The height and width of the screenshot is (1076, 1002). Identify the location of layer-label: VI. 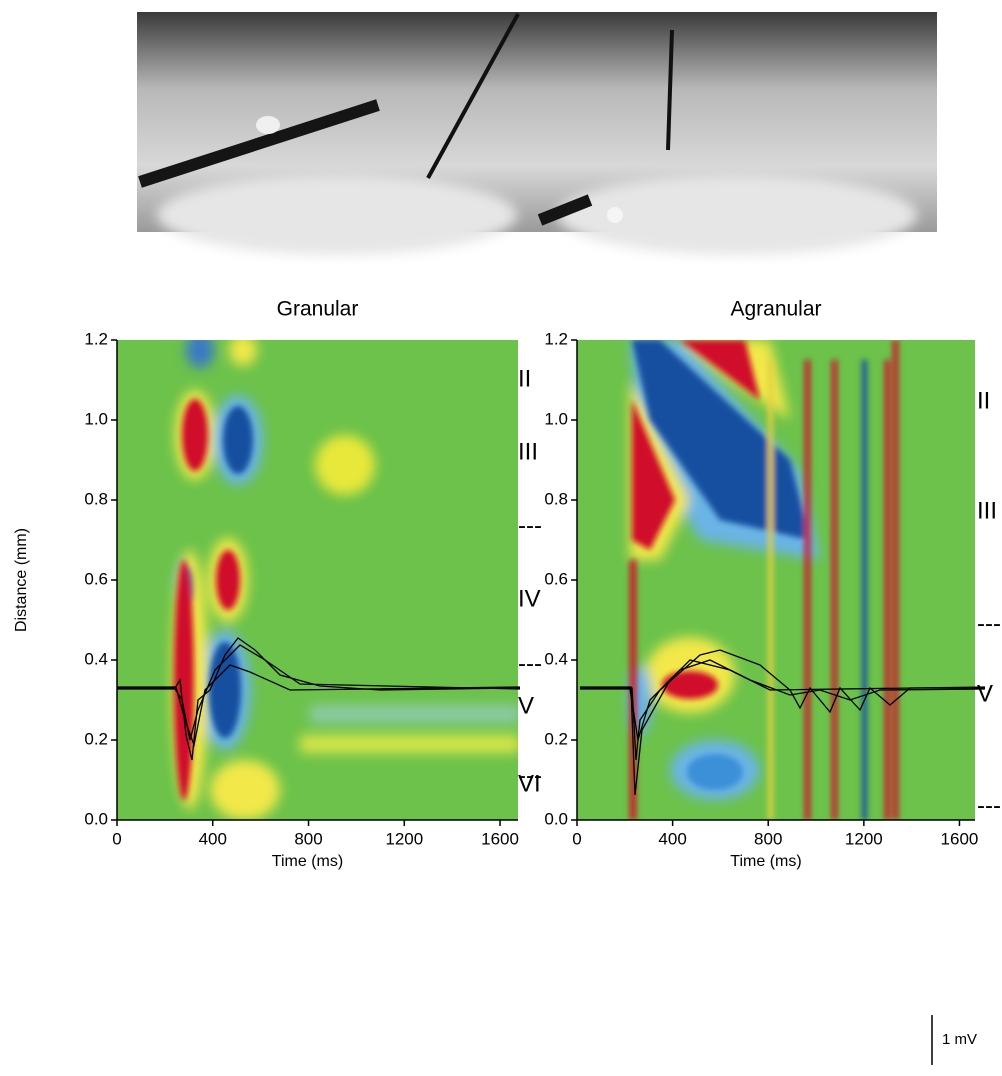
(529, 783).